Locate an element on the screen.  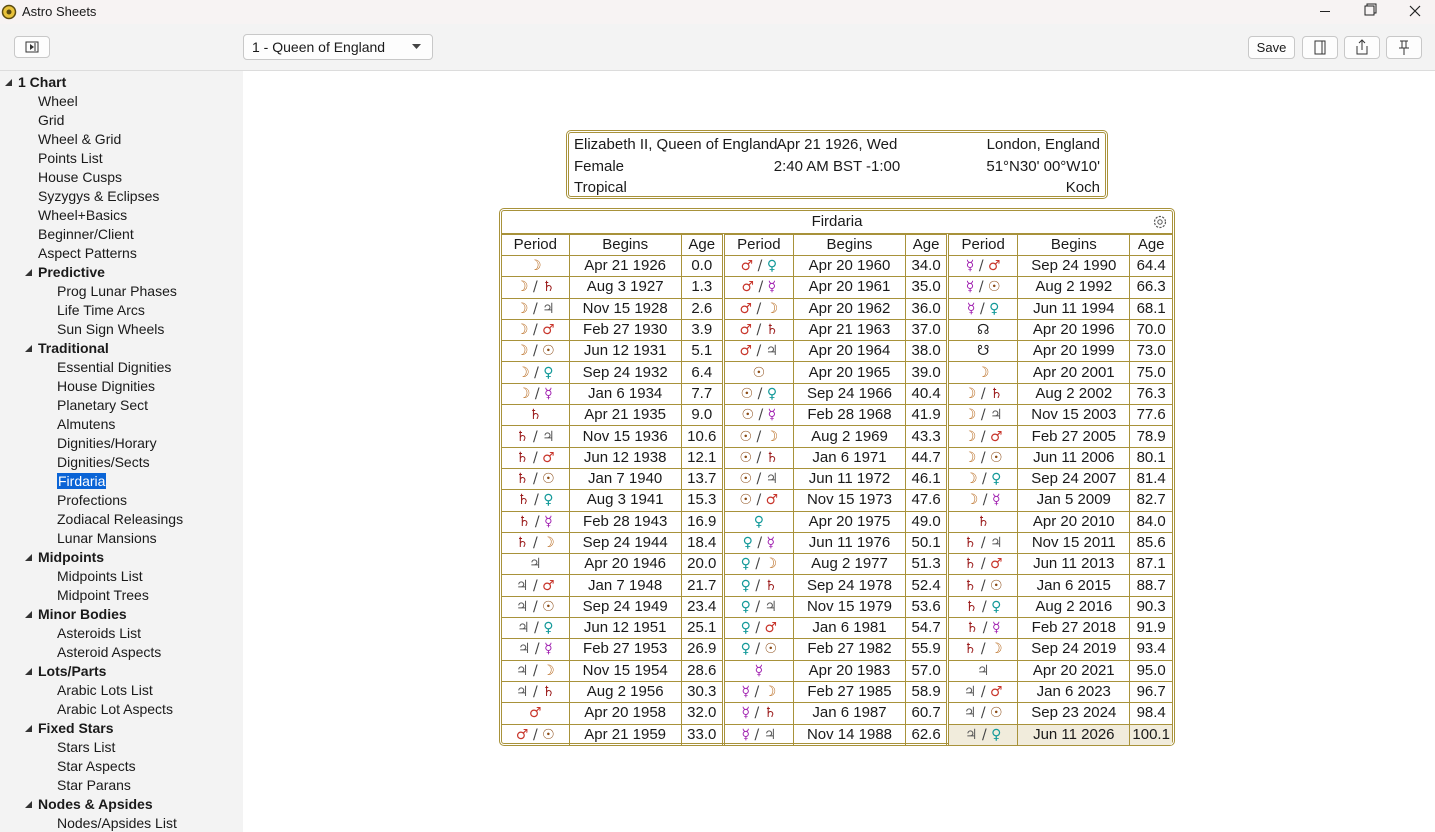
tree-item: Sun Sign Wheels is located at coordinates (110, 329).